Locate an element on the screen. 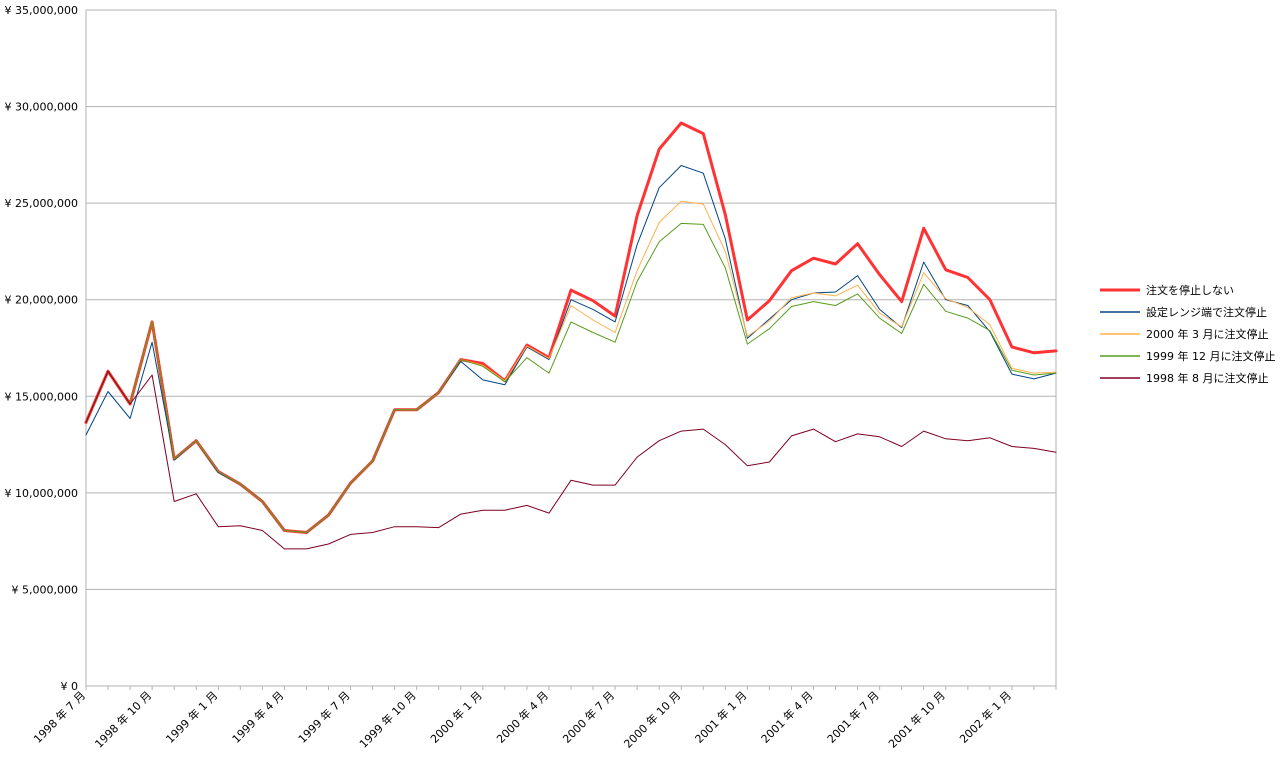  y-tick-label: ¥ 5,000,000 is located at coordinates (45, 589).